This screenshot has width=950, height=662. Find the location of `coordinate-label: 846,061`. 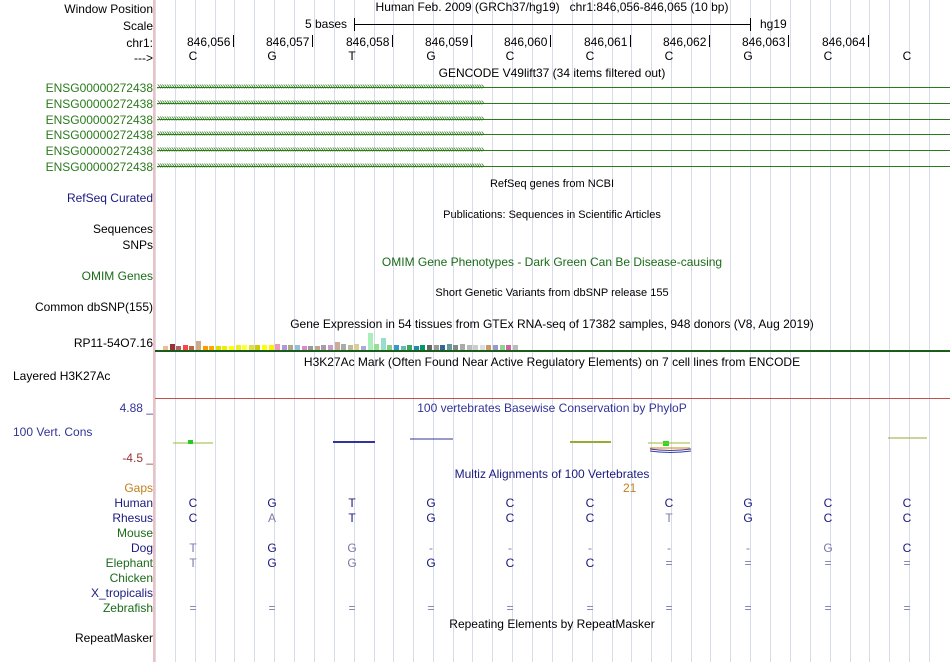

coordinate-label: 846,061 is located at coordinates (606, 42).